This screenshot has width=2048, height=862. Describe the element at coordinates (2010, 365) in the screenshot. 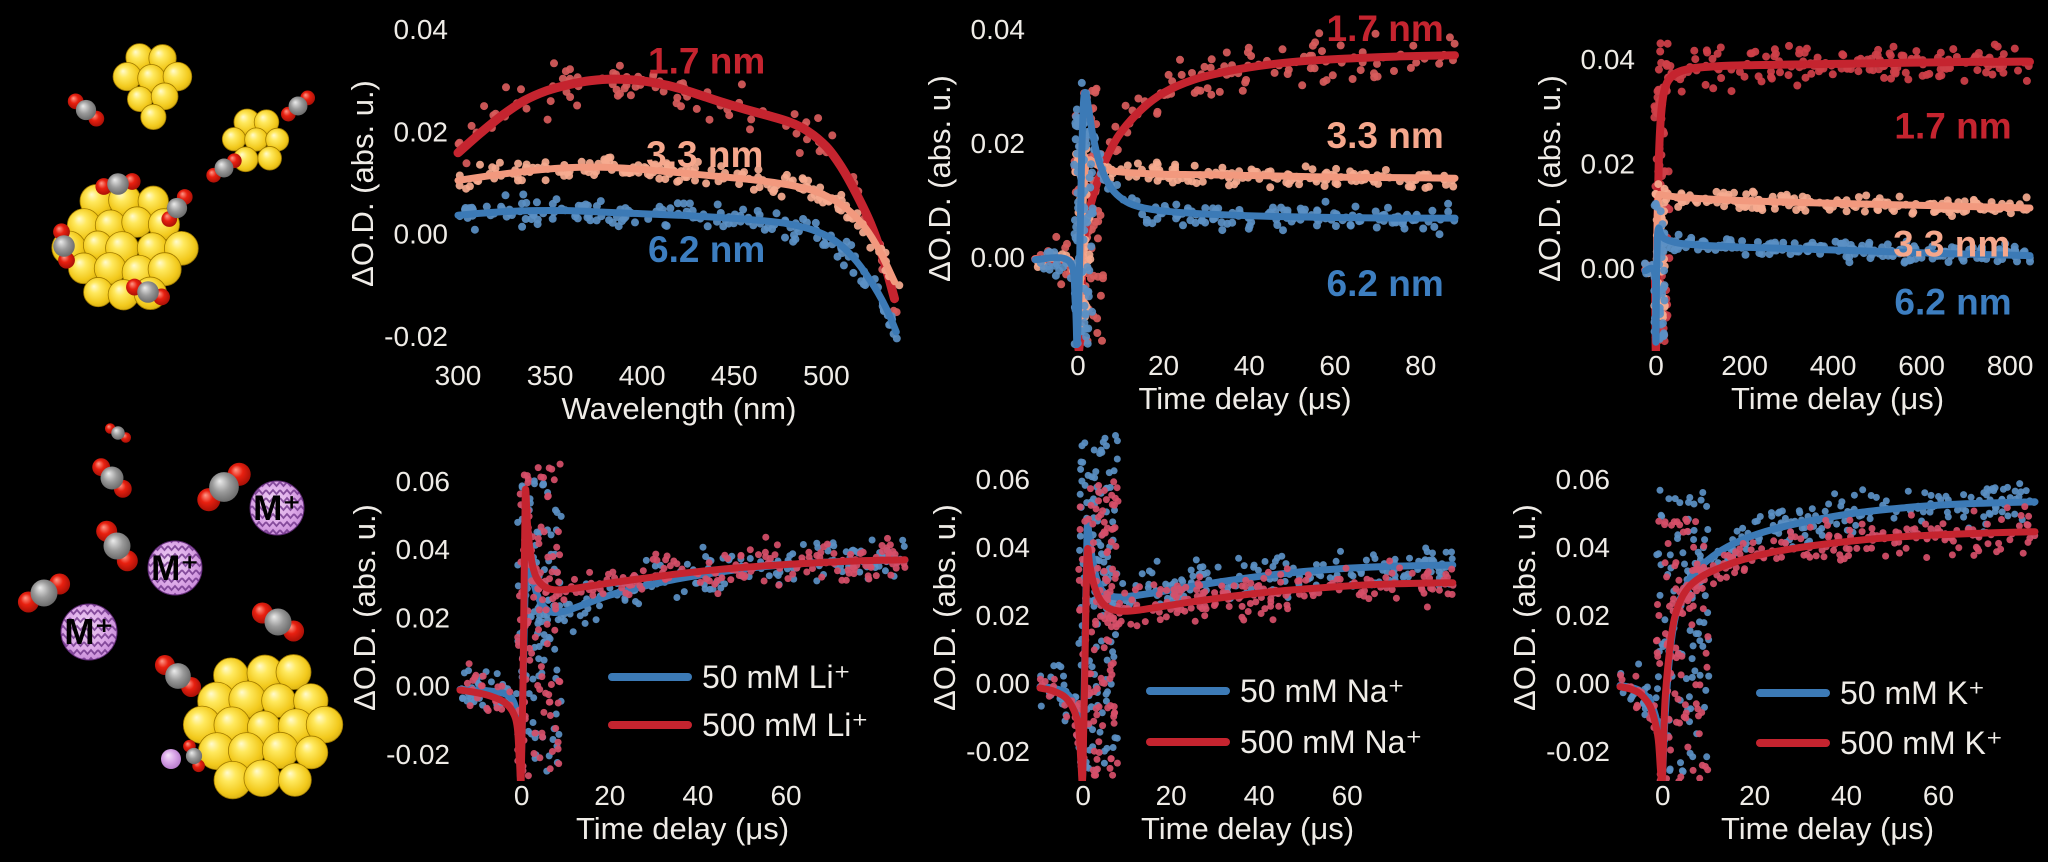

I see `x-tick-label: 800` at that location.